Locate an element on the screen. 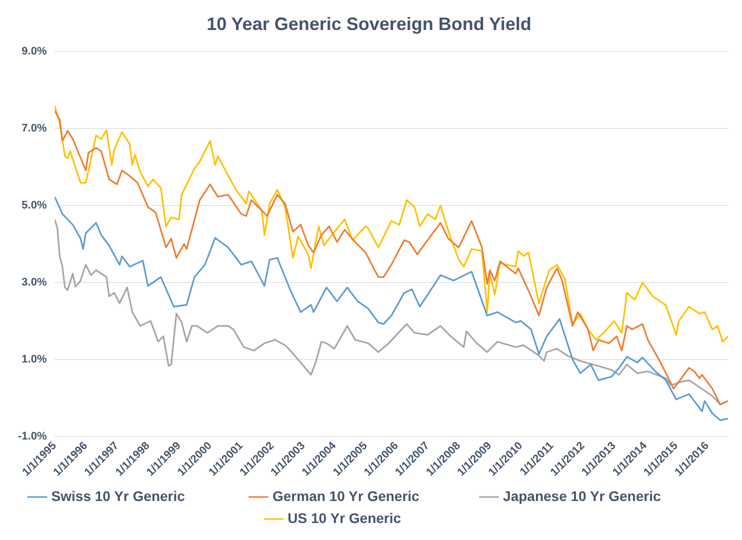  y-tick-label: 9.0% is located at coordinates (34, 52).